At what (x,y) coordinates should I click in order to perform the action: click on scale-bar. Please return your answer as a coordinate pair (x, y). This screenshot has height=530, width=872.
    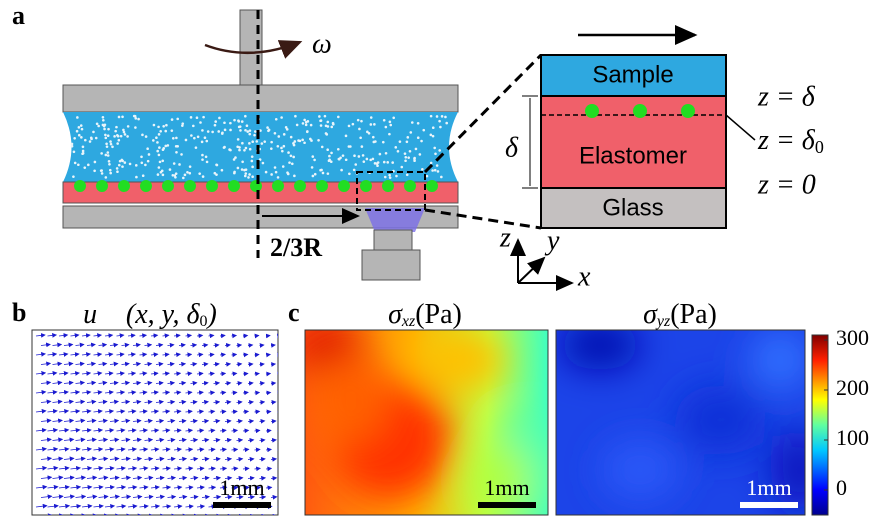
    Looking at the image, I should click on (507, 505).